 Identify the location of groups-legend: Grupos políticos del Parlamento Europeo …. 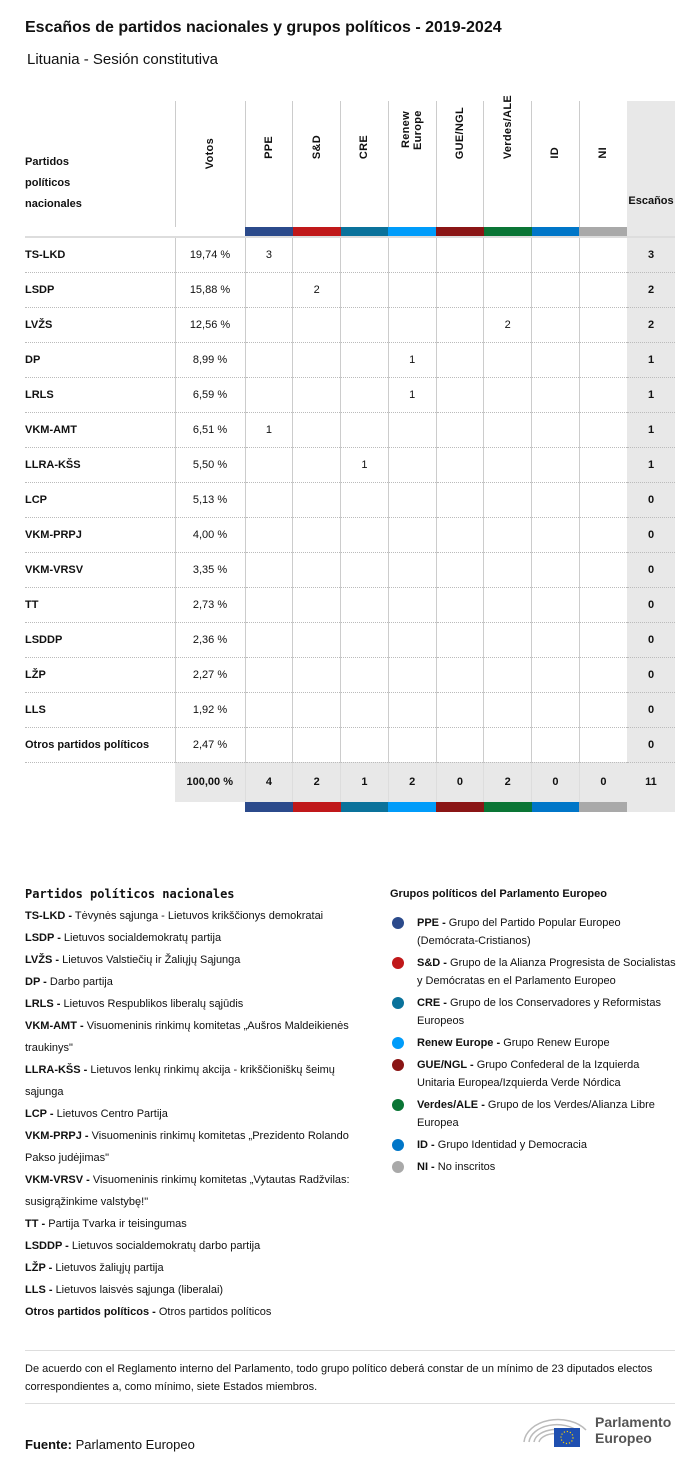
(535, 1033).